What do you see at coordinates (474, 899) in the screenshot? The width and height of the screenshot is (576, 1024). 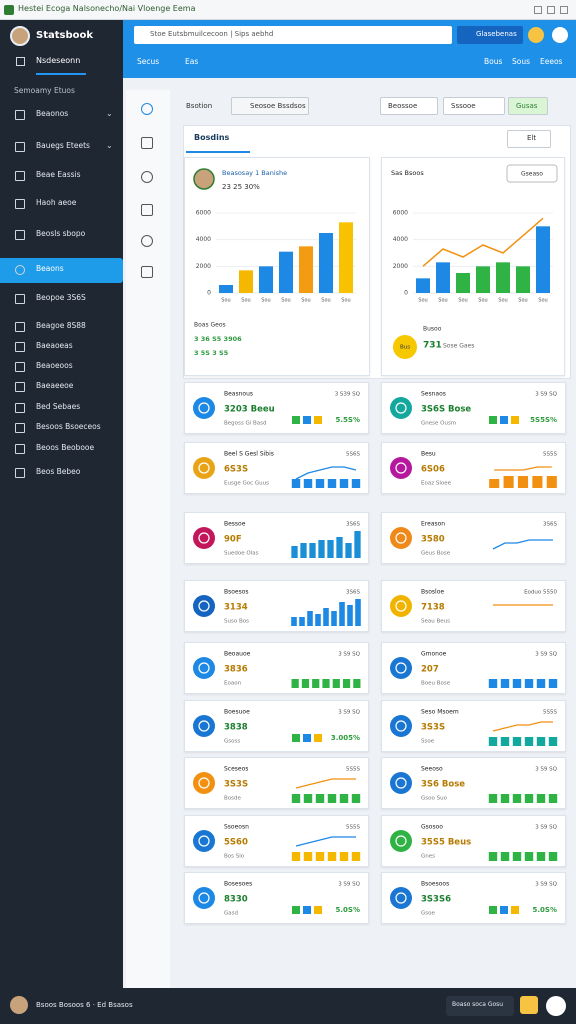 I see `svg-layer: Bsoesoos 3 S9 SQ 3S3S6 Gsoe 5.0S%` at bounding box center [474, 899].